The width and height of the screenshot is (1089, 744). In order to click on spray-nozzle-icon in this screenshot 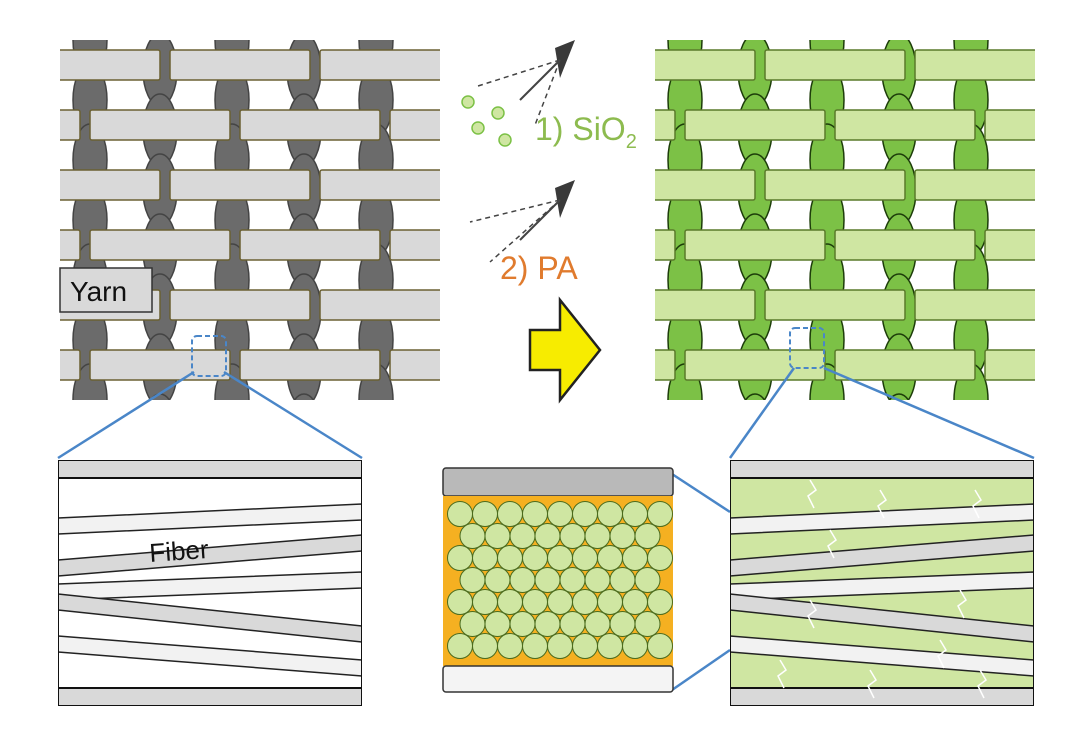, I will do `click(526, 83)`.